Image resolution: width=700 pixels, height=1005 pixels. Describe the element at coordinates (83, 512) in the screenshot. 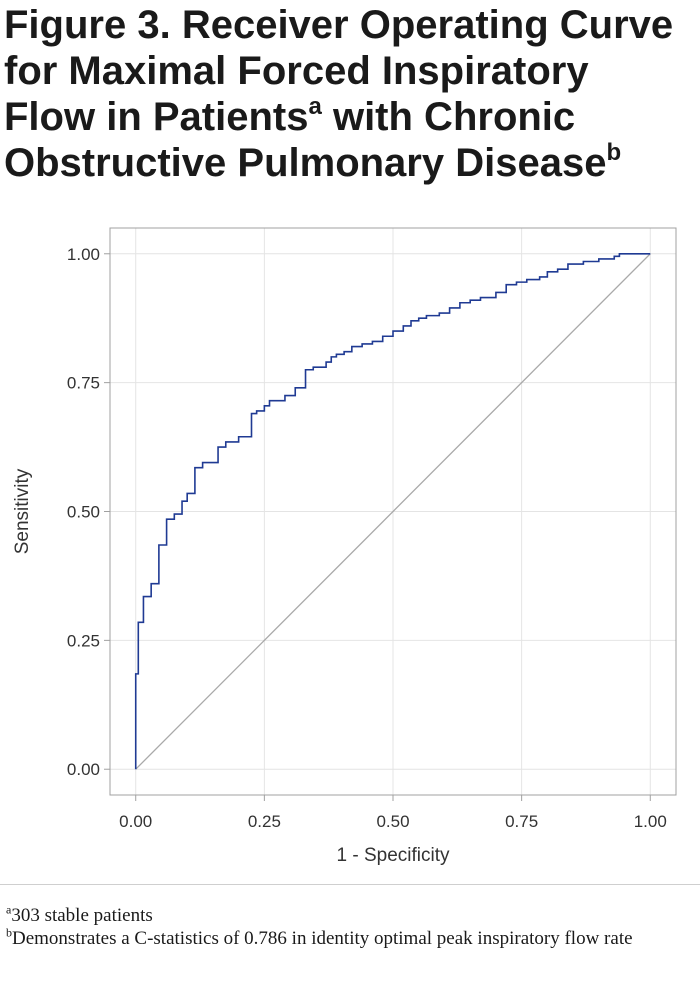

I see `y-tick-label: 0.50` at that location.